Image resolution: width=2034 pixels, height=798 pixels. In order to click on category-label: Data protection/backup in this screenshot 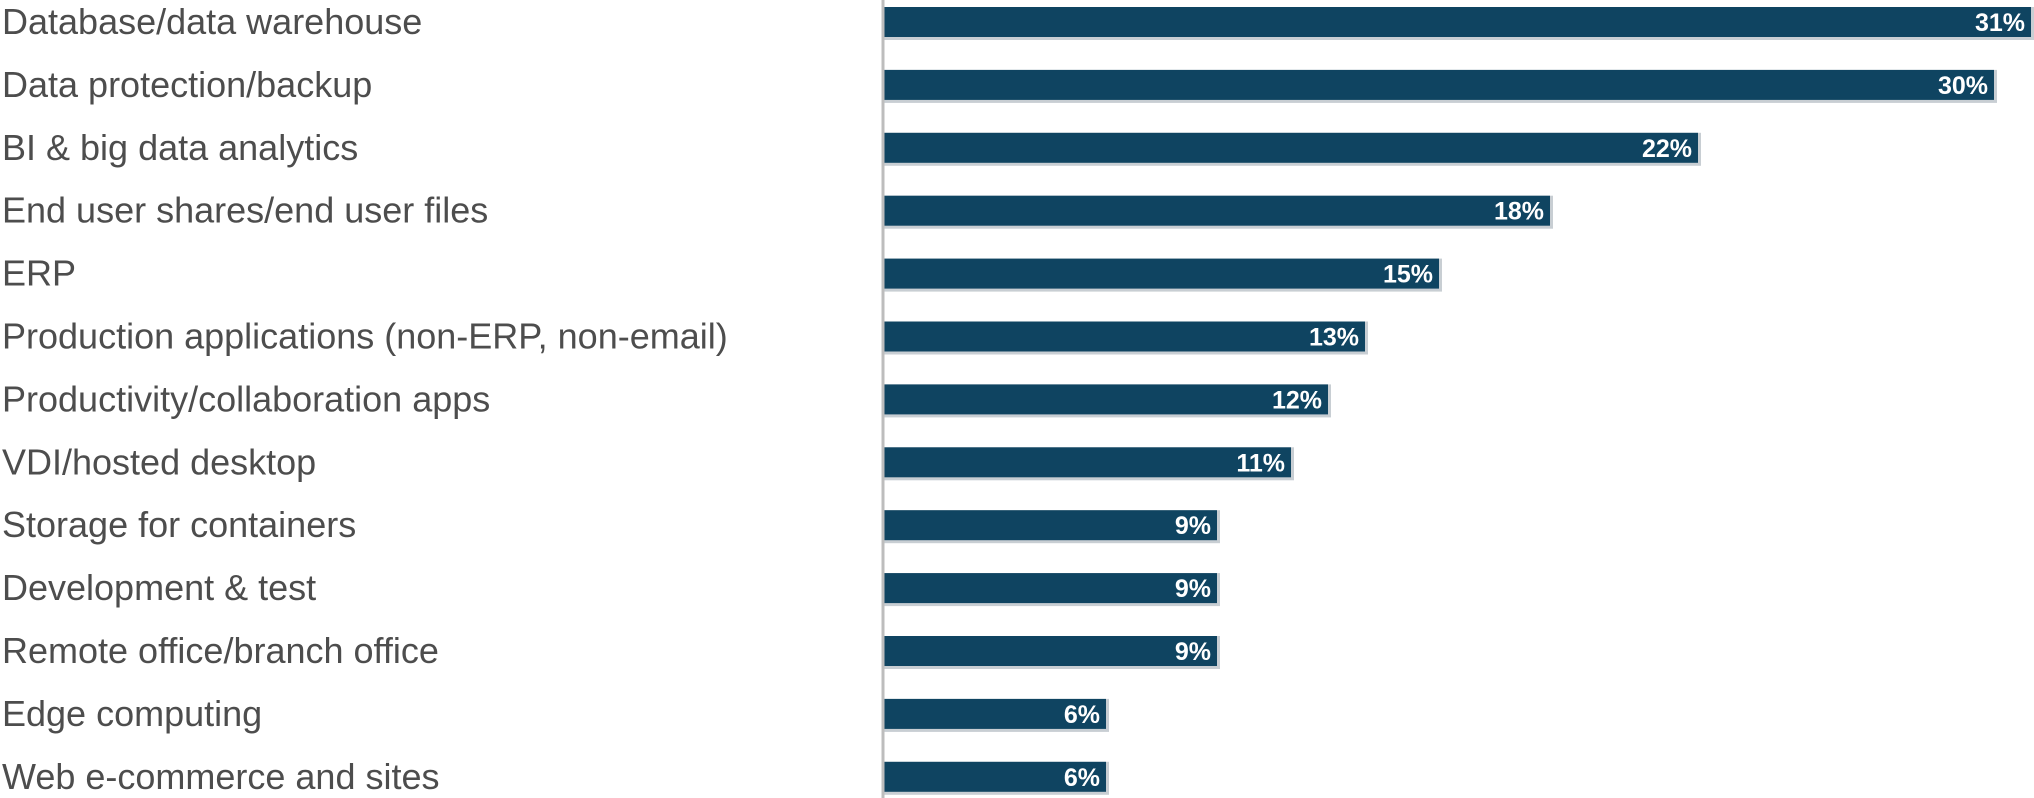, I will do `click(187, 84)`.